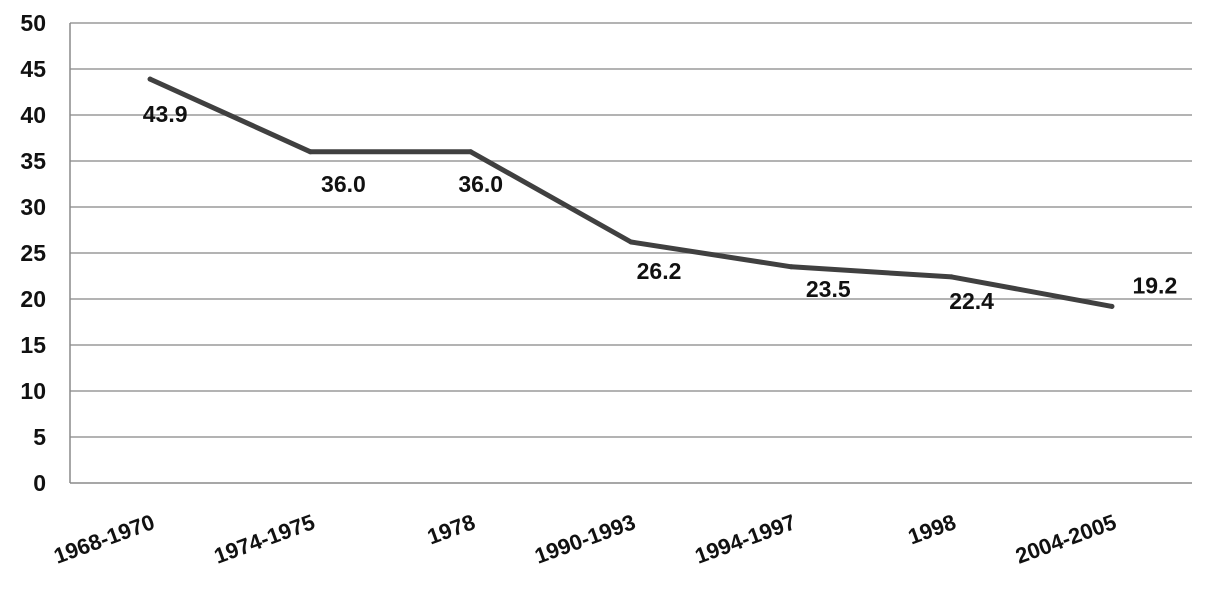 The height and width of the screenshot is (598, 1205). What do you see at coordinates (165, 114) in the screenshot?
I see `data-label: 43.9` at bounding box center [165, 114].